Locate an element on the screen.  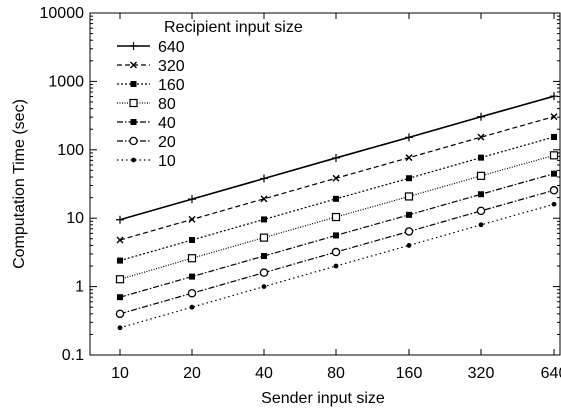
legend-item: 40 is located at coordinates (146, 123).